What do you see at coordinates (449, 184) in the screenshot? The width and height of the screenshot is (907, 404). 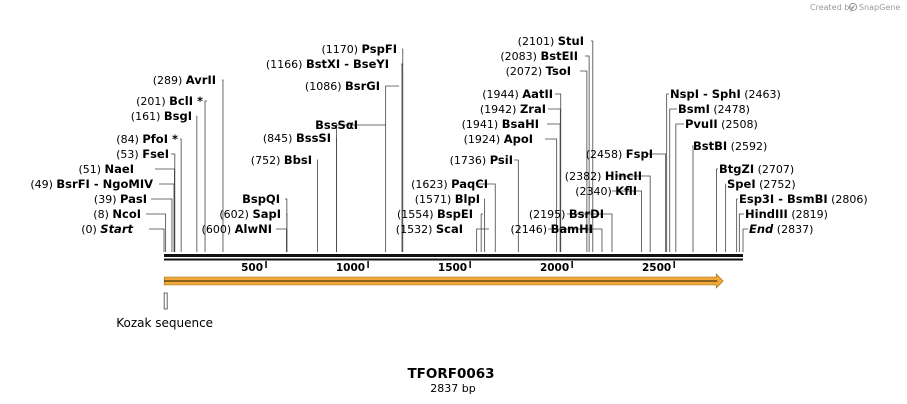 I see `site-label-paqci: (1623) PaqCI` at bounding box center [449, 184].